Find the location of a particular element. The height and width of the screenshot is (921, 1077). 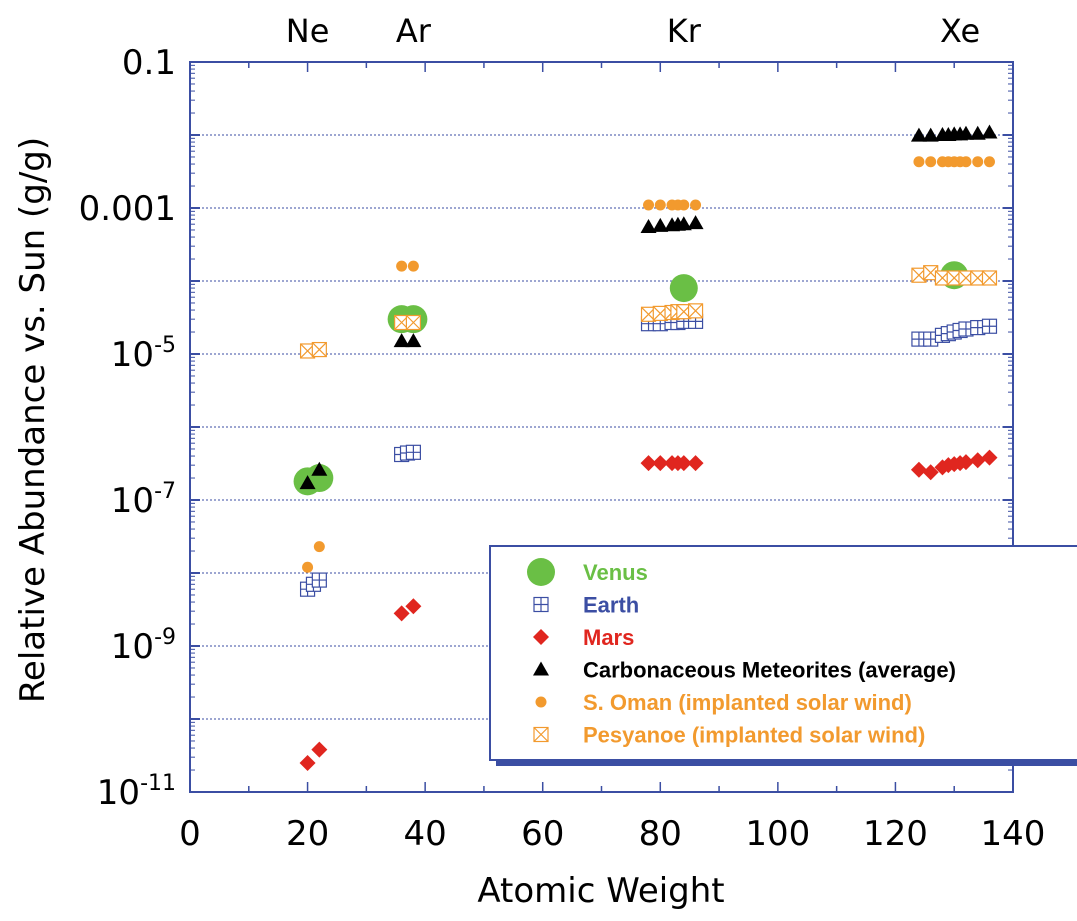

y-tick-exponent: -7 is located at coordinates (165, 491).